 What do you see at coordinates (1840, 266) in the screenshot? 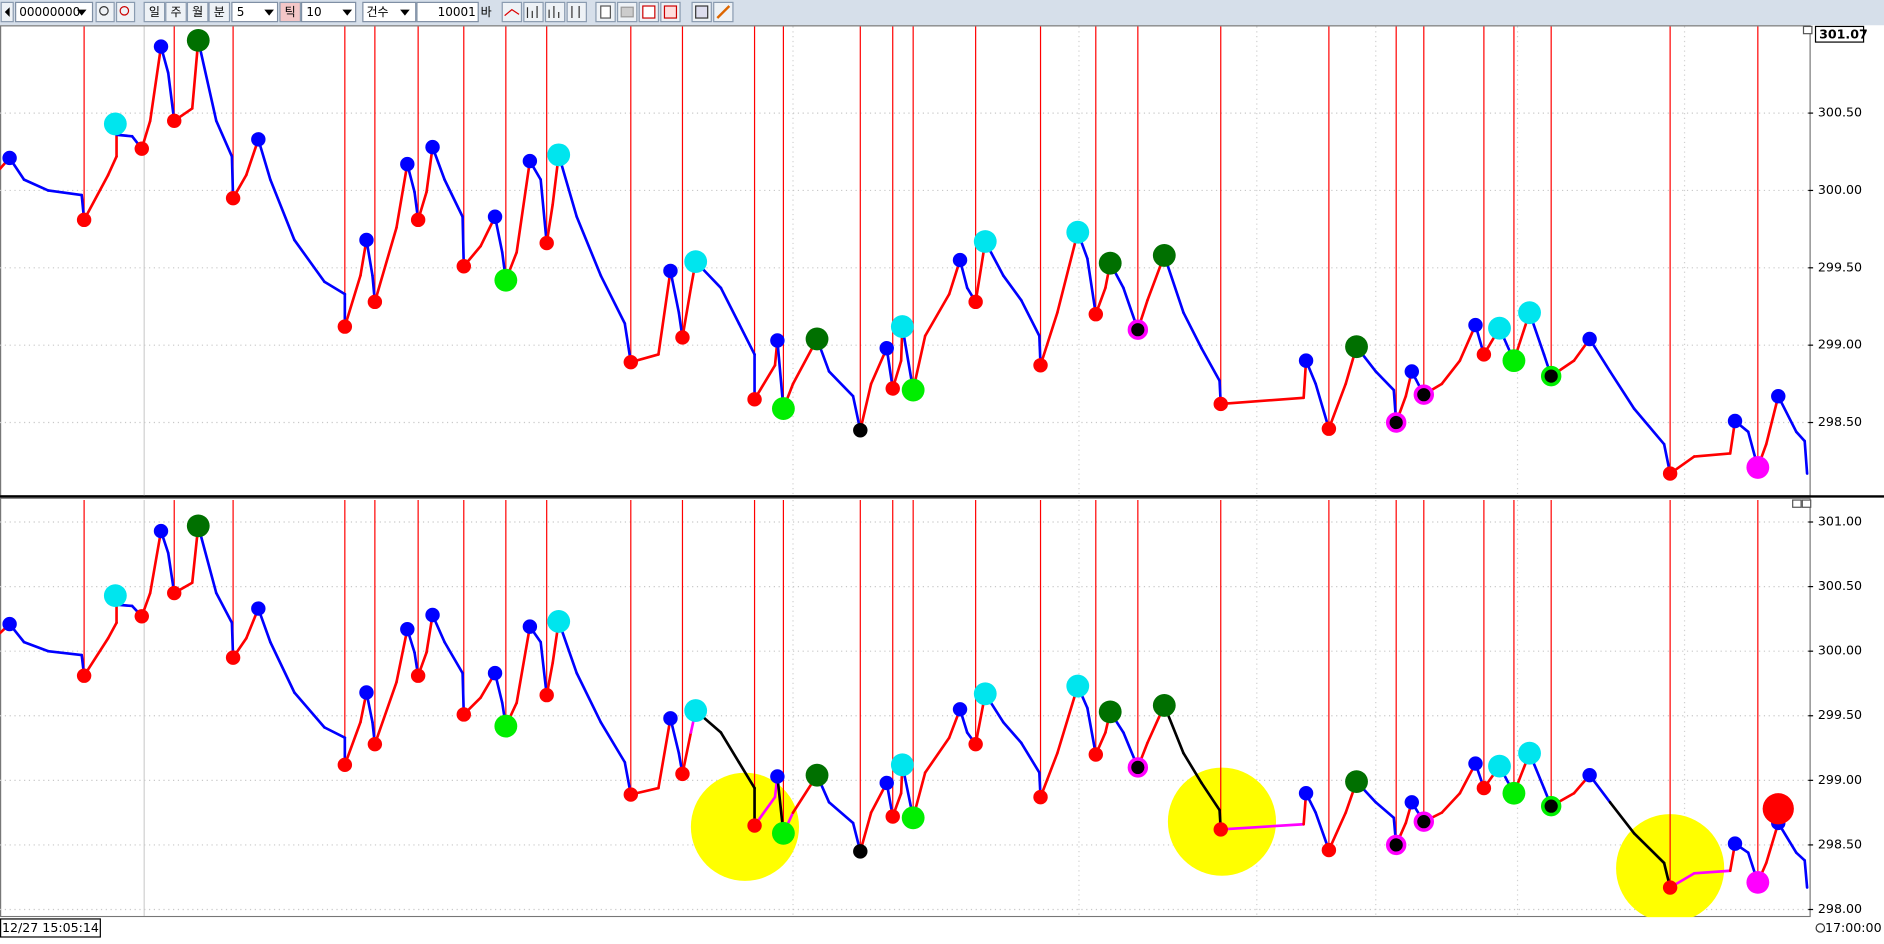
I see `y-tick-label: 299.50` at bounding box center [1840, 266].